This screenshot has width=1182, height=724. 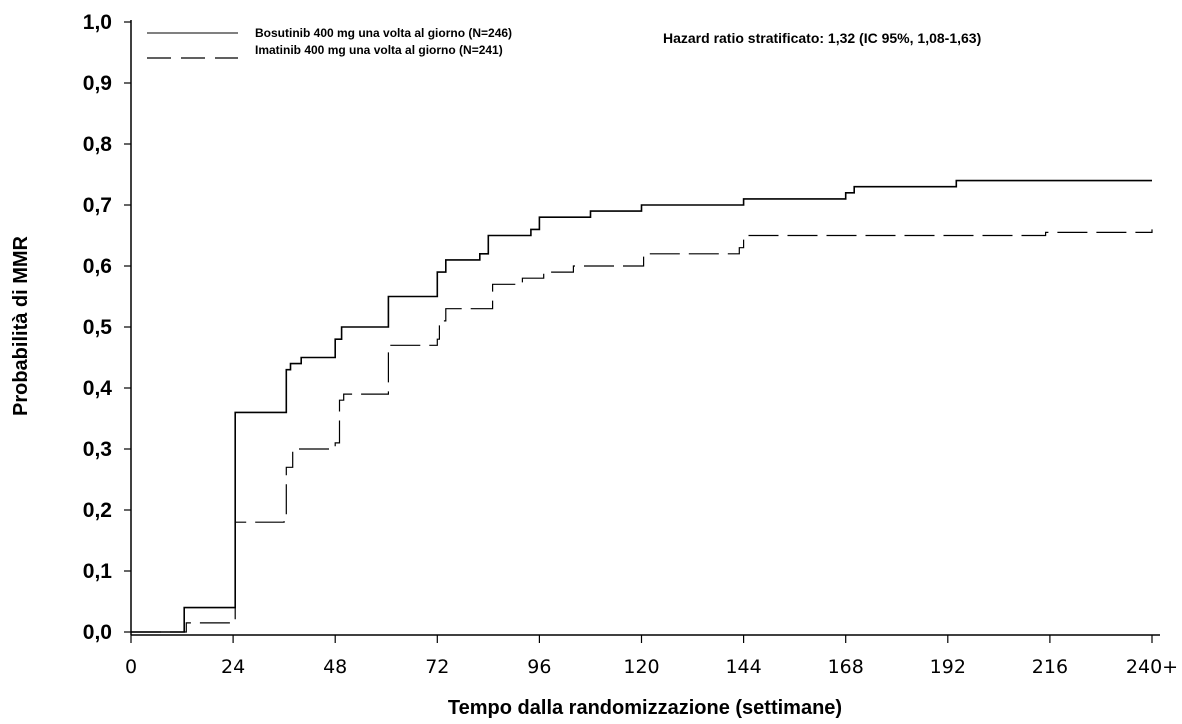 I want to click on y-tick-label: 0,9, so click(x=97, y=83).